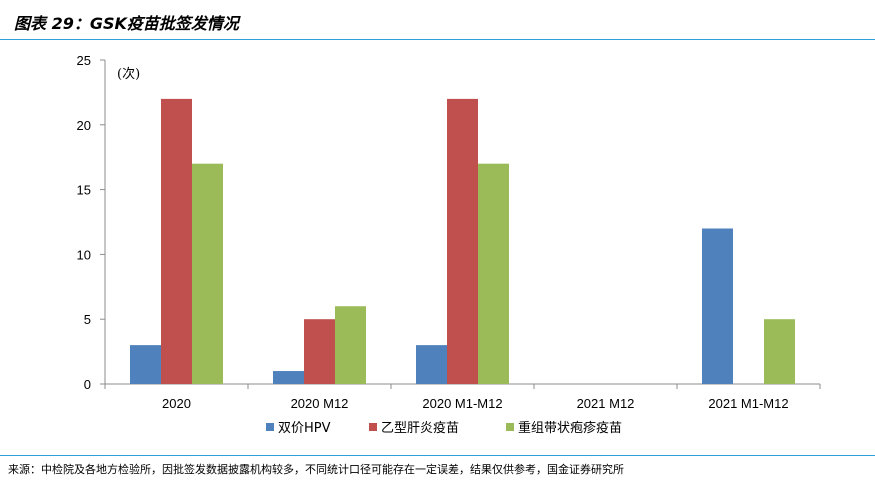  What do you see at coordinates (748, 403) in the screenshot?
I see `x-tick-label: 2021 M1-M12` at bounding box center [748, 403].